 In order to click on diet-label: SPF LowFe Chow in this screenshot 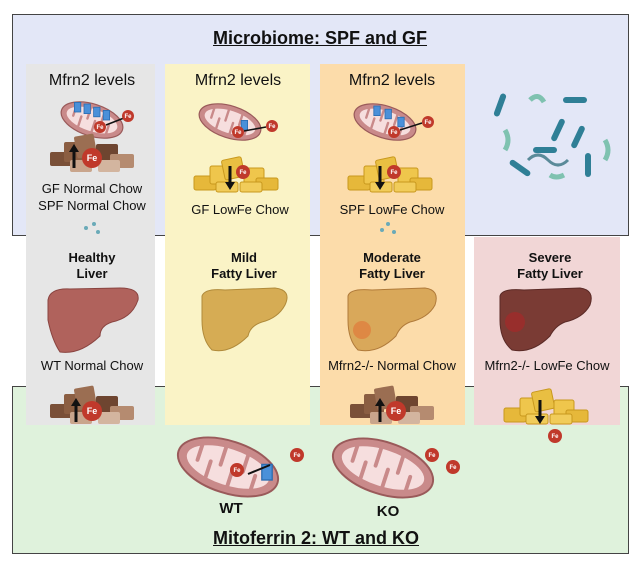, I will do `click(392, 209)`.